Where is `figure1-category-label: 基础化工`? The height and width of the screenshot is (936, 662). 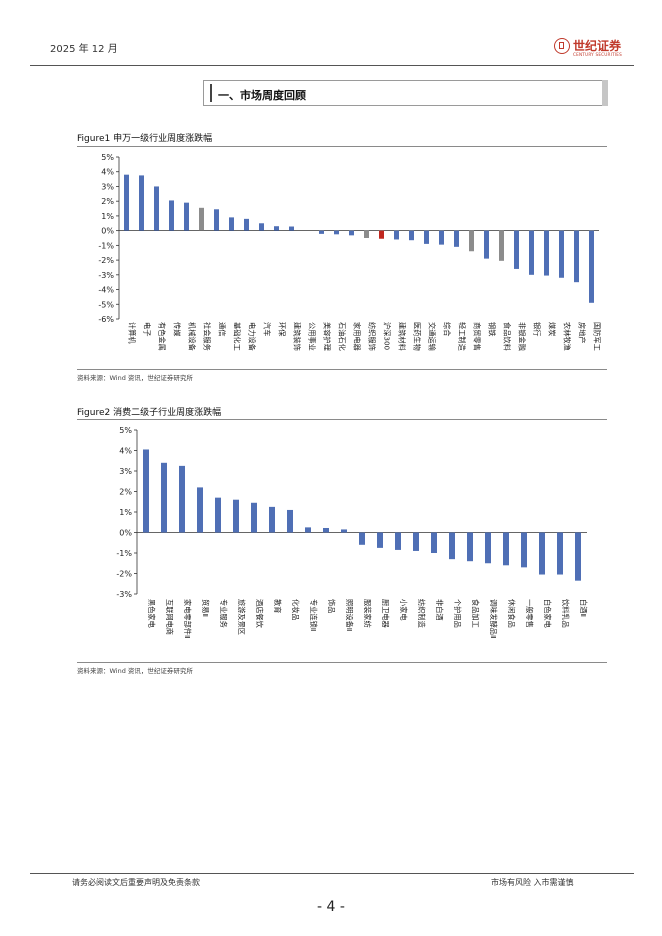 figure1-category-label: 基础化工 is located at coordinates (237, 336).